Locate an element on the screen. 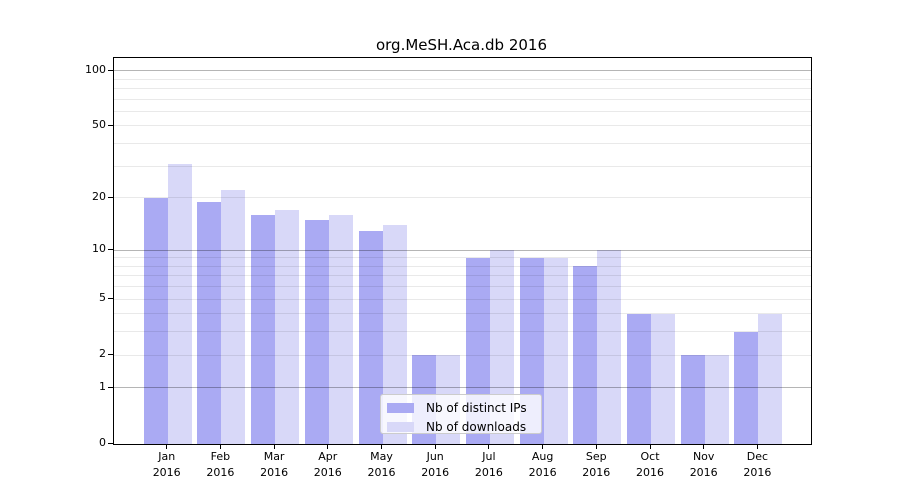 The height and width of the screenshot is (500, 900). x-tick-label-jan: Jan 2016 is located at coordinates (166, 464).